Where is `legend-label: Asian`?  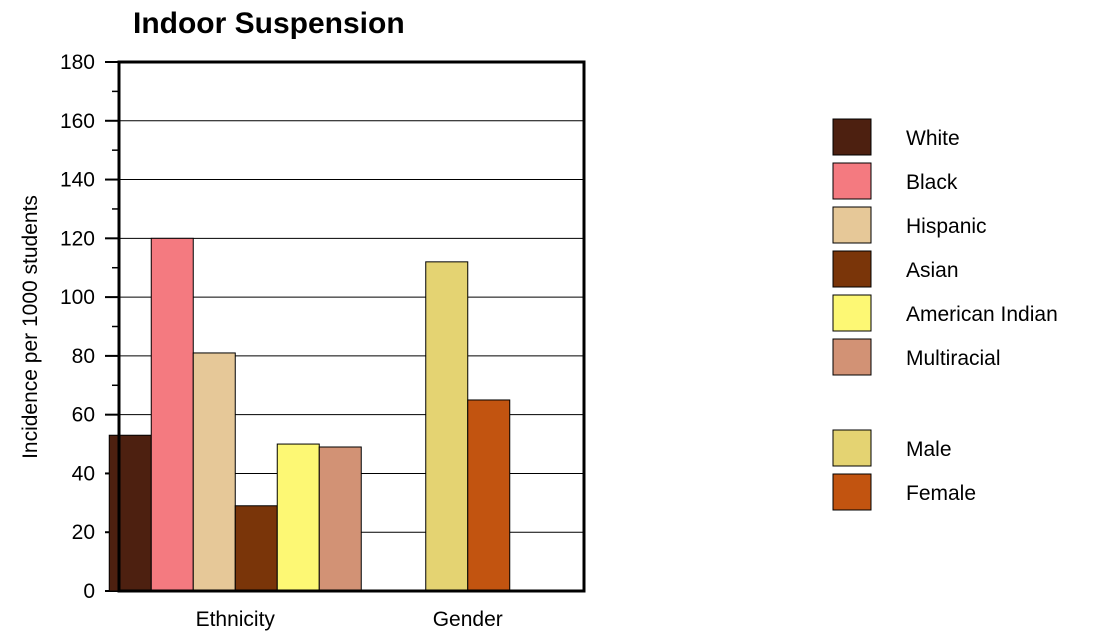 legend-label: Asian is located at coordinates (932, 270).